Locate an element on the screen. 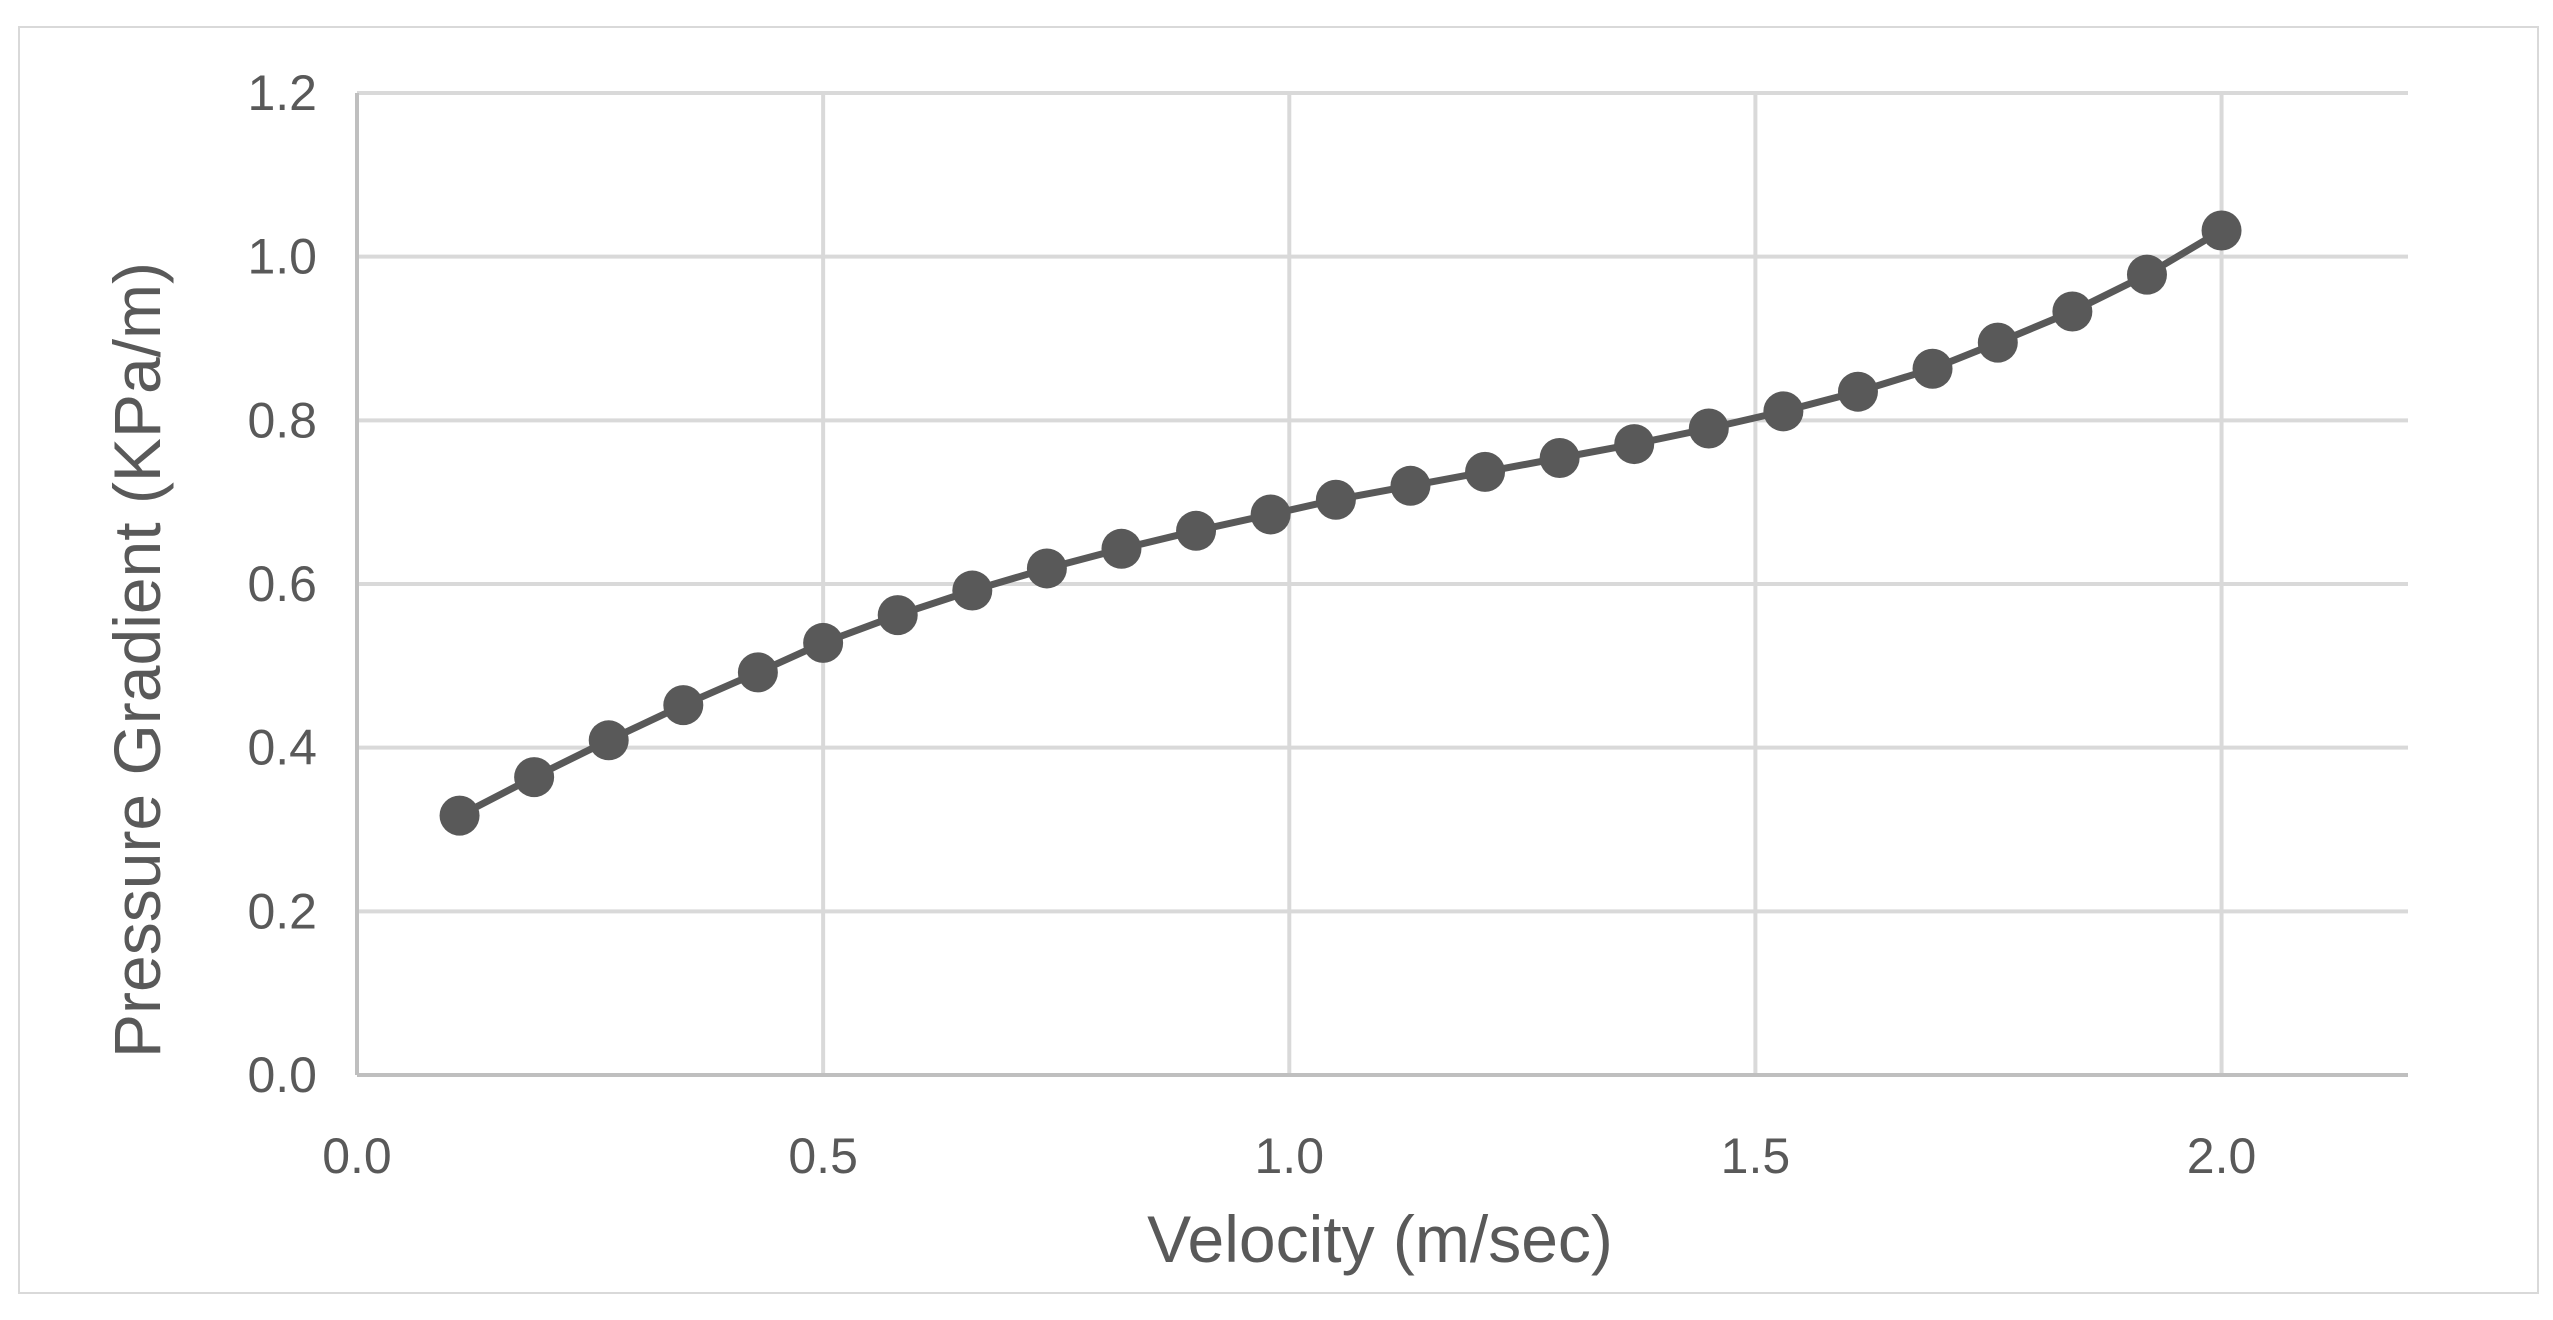 Image resolution: width=2553 pixels, height=1320 pixels. x-tick-label: 2.0 is located at coordinates (2222, 1156).